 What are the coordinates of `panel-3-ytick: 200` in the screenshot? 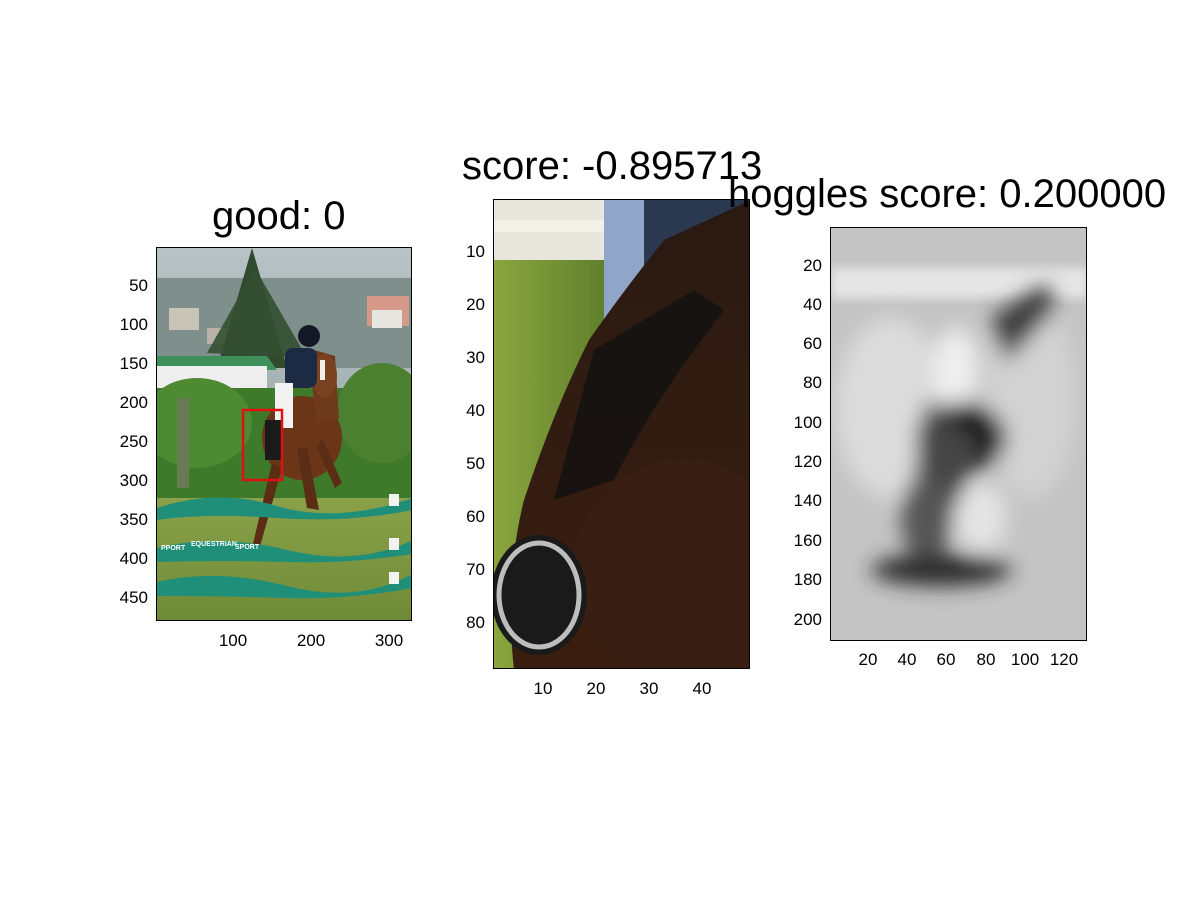 It's located at (807, 619).